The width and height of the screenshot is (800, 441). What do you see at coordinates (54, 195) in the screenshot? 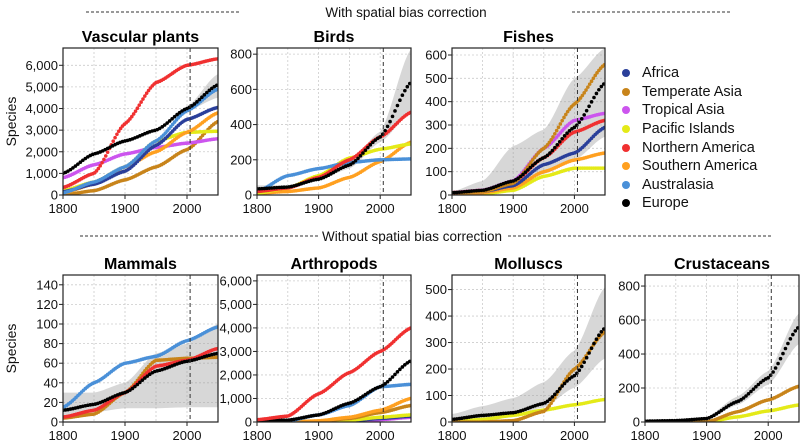
I see `y-tick-label: 0` at bounding box center [54, 195].